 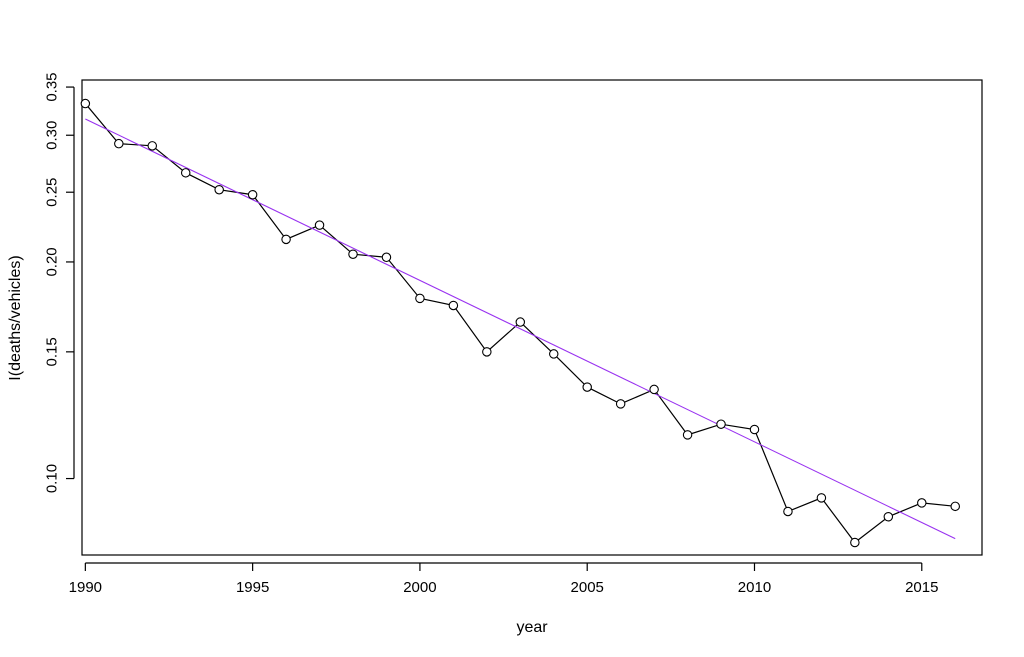 I want to click on y-axis: 0.10 0.15 0.20 0.25 0.30 0.35, so click(x=59, y=282).